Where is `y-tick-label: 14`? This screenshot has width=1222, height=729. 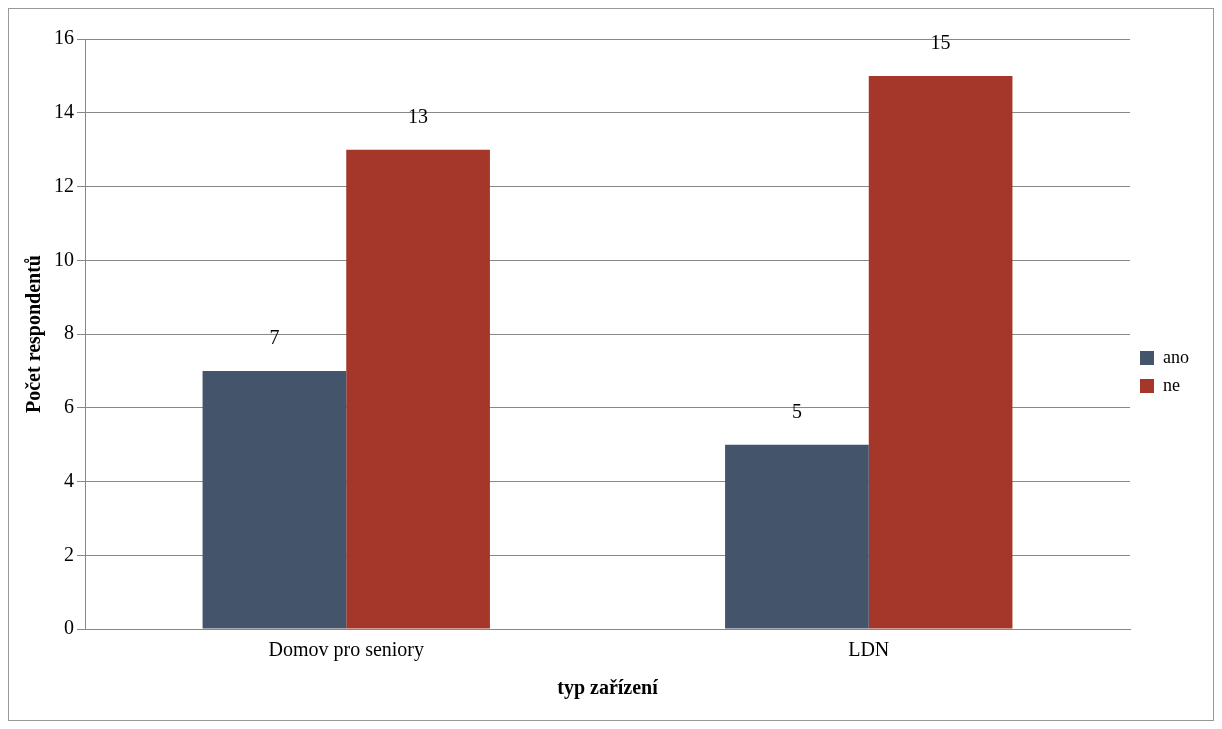 y-tick-label: 14 is located at coordinates (64, 111).